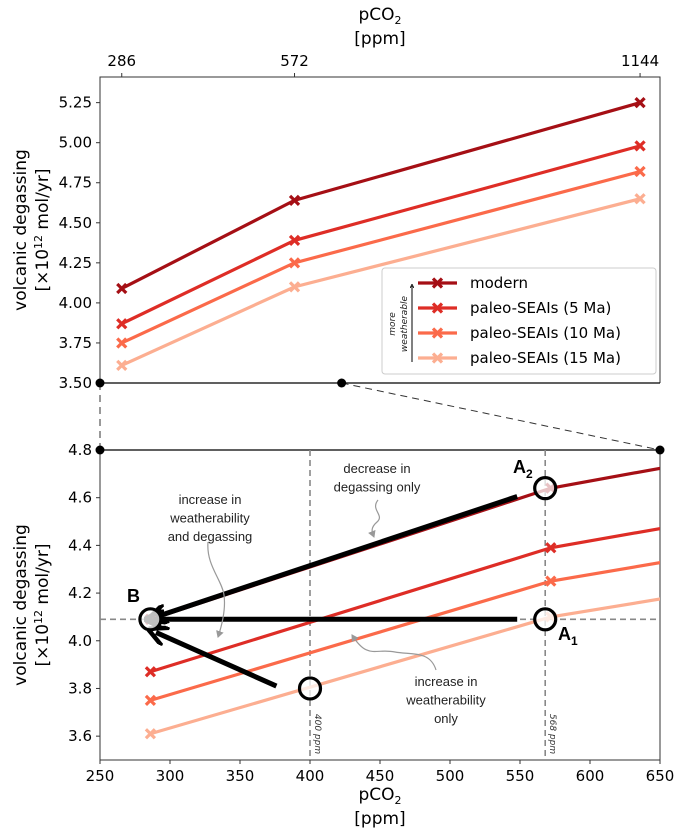  What do you see at coordinates (399, 323) in the screenshot?
I see `legend-weatherable-label: more weatherable` at bounding box center [399, 323].